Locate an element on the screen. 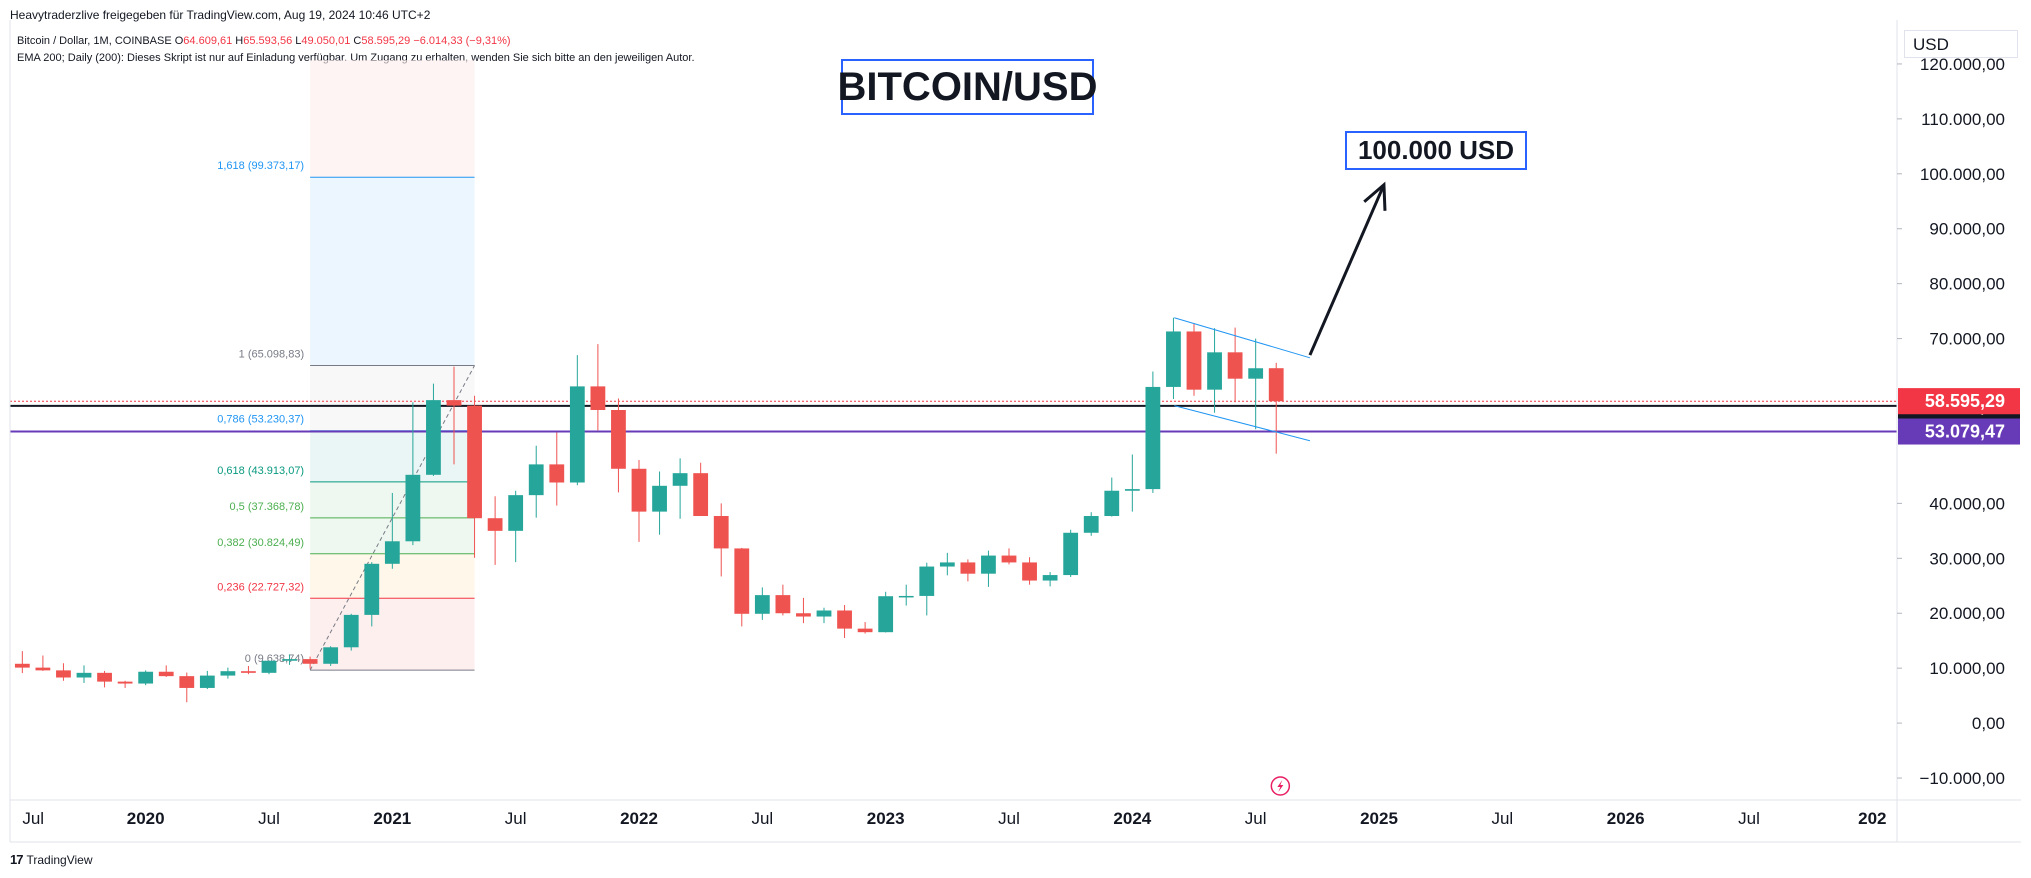 The width and height of the screenshot is (2031, 878). tradingview-footer: 17 TradingView is located at coordinates (51, 859).